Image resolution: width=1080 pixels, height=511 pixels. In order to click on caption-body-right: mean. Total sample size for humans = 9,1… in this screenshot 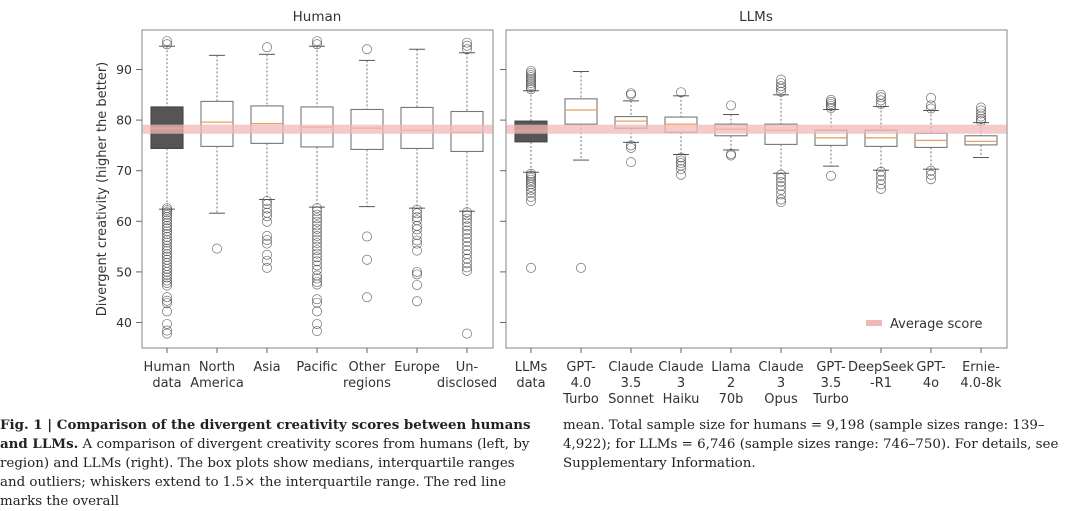, I will do `click(811, 444)`.